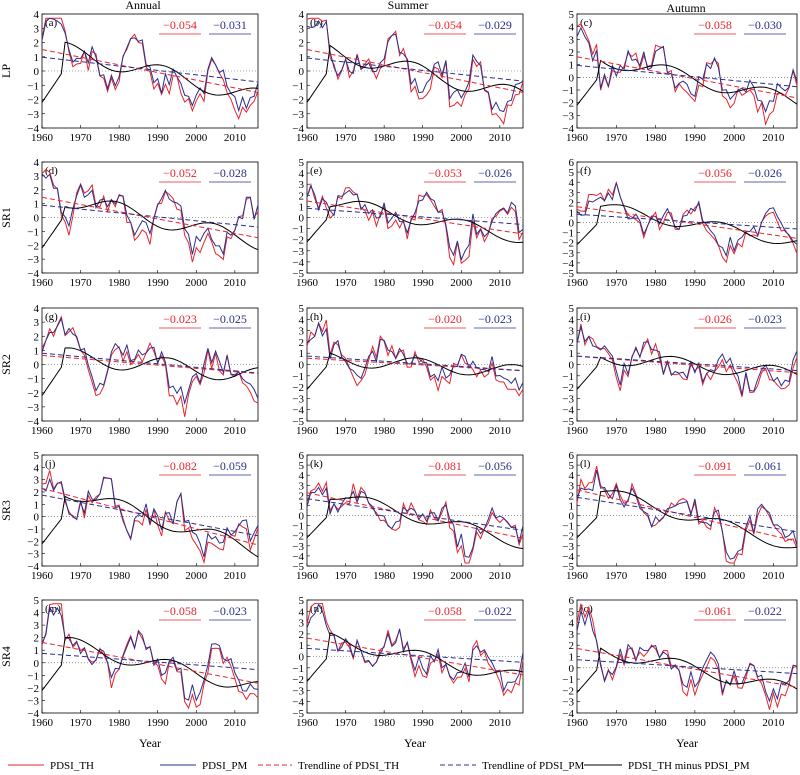 Image resolution: width=800 pixels, height=775 pixels. I want to click on panel-label: (d), so click(51, 171).